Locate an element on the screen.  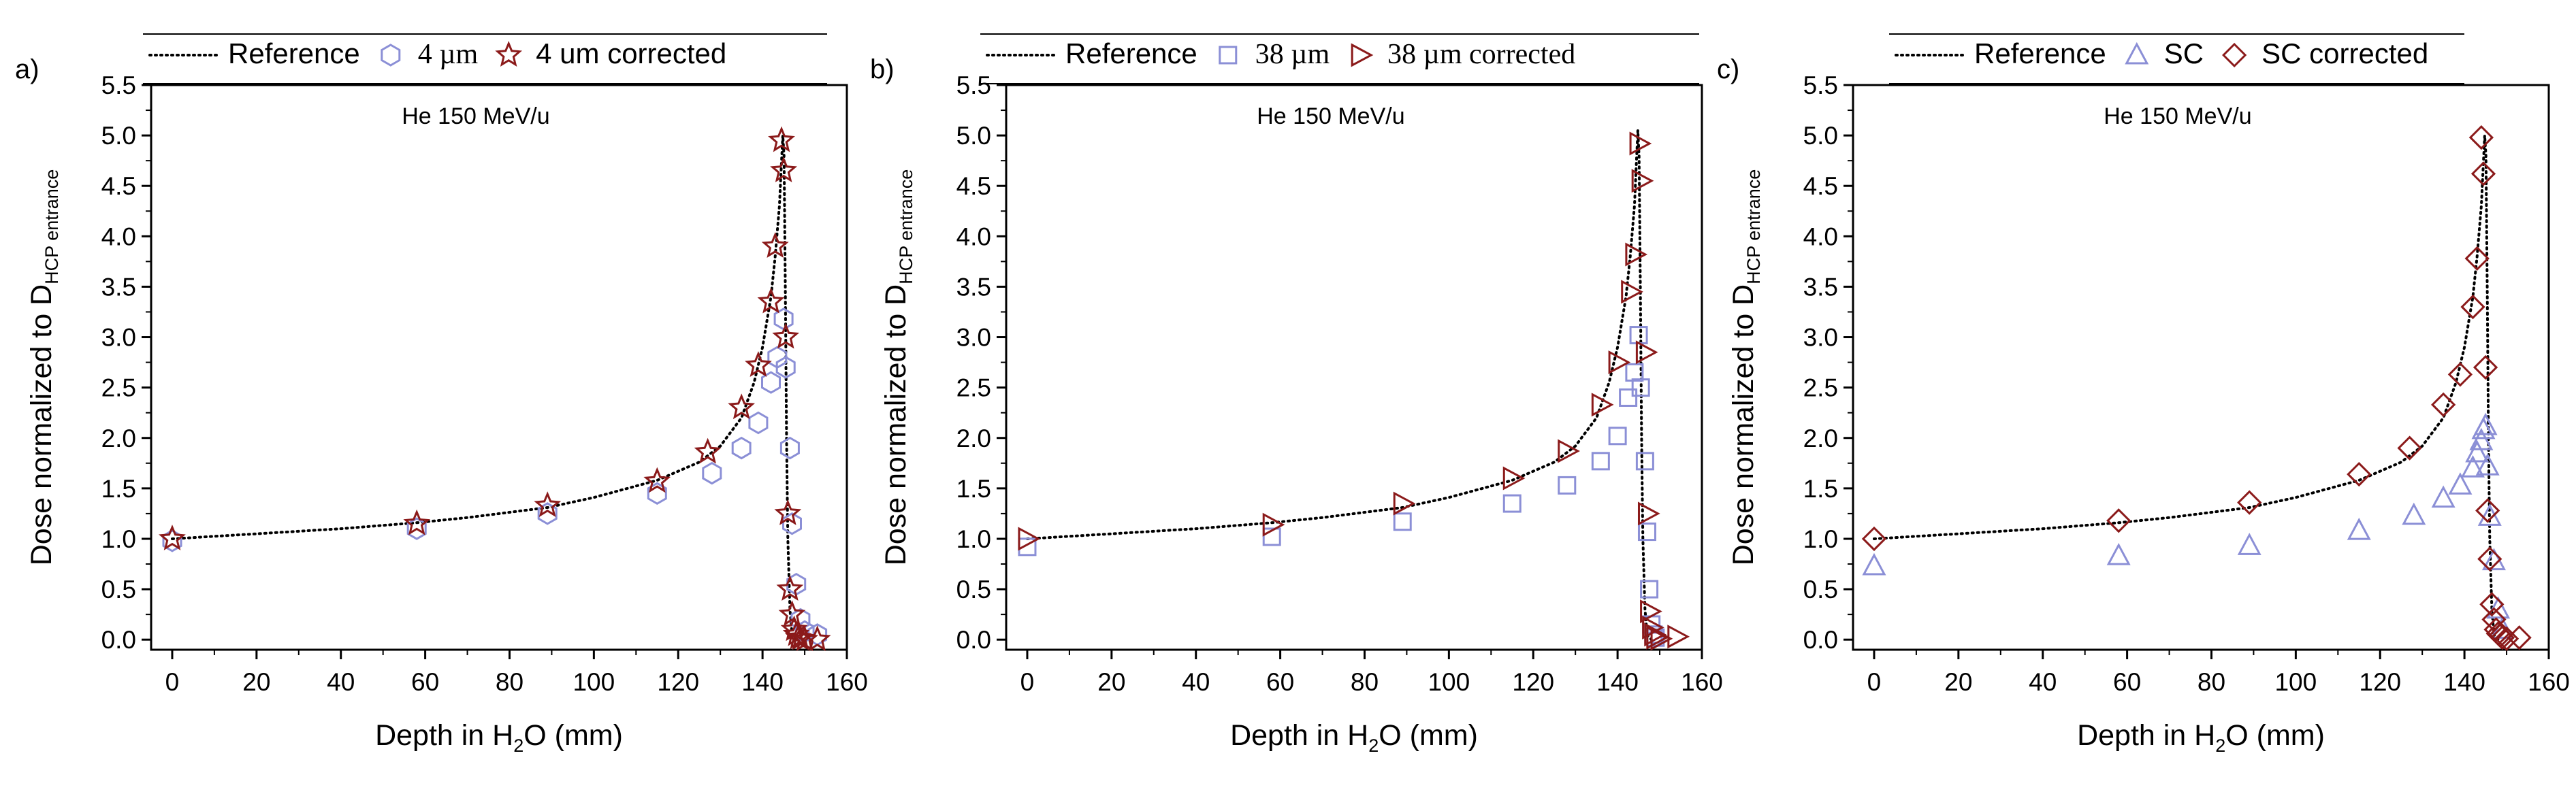
legend-triangle-up-swatch is located at coordinates (2137, 54).